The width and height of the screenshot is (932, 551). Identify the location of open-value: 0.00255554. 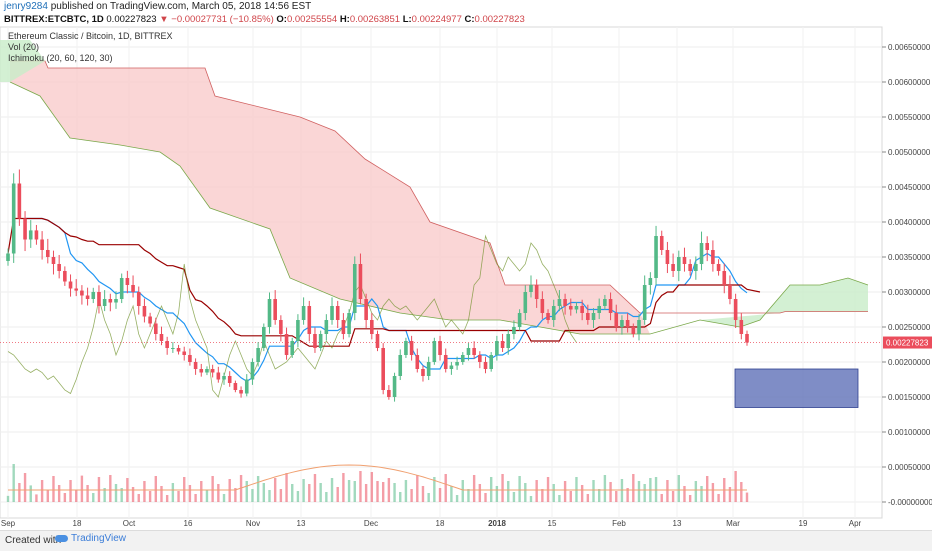
(312, 19).